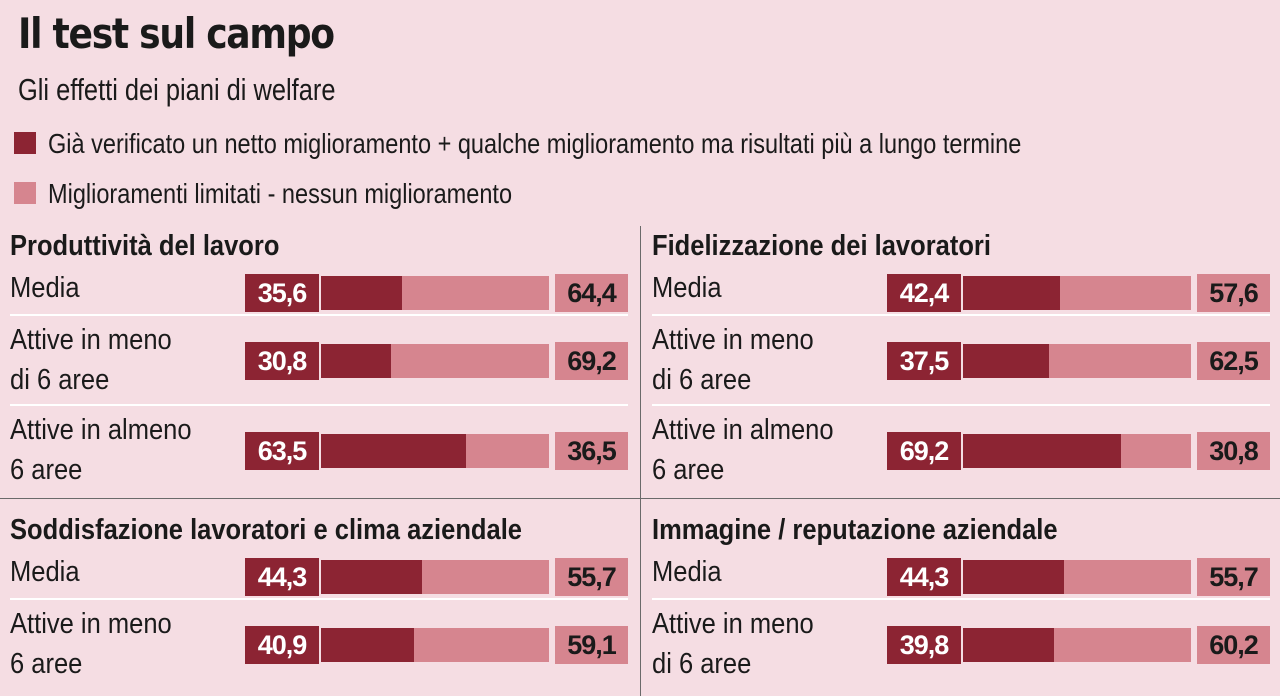 The width and height of the screenshot is (1280, 696). Describe the element at coordinates (1233, 645) in the screenshot. I see `value-label-negative: 60,2` at that location.